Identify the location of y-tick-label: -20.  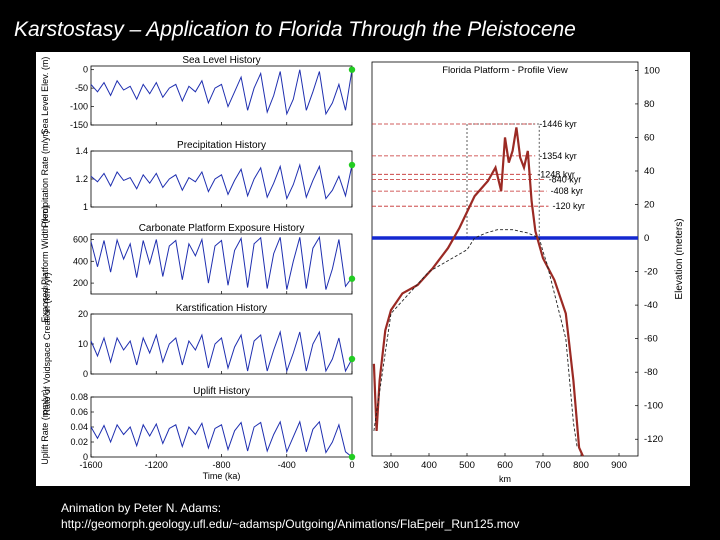
(651, 272).